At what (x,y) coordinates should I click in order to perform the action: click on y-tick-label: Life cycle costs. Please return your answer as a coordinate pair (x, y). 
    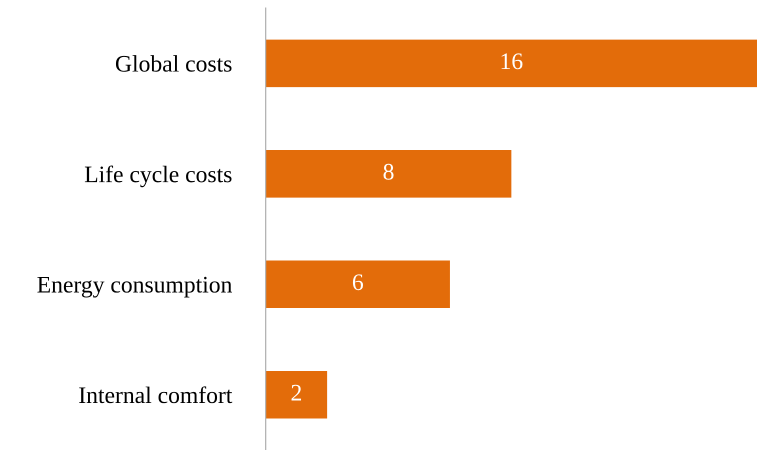
    Looking at the image, I should click on (158, 177).